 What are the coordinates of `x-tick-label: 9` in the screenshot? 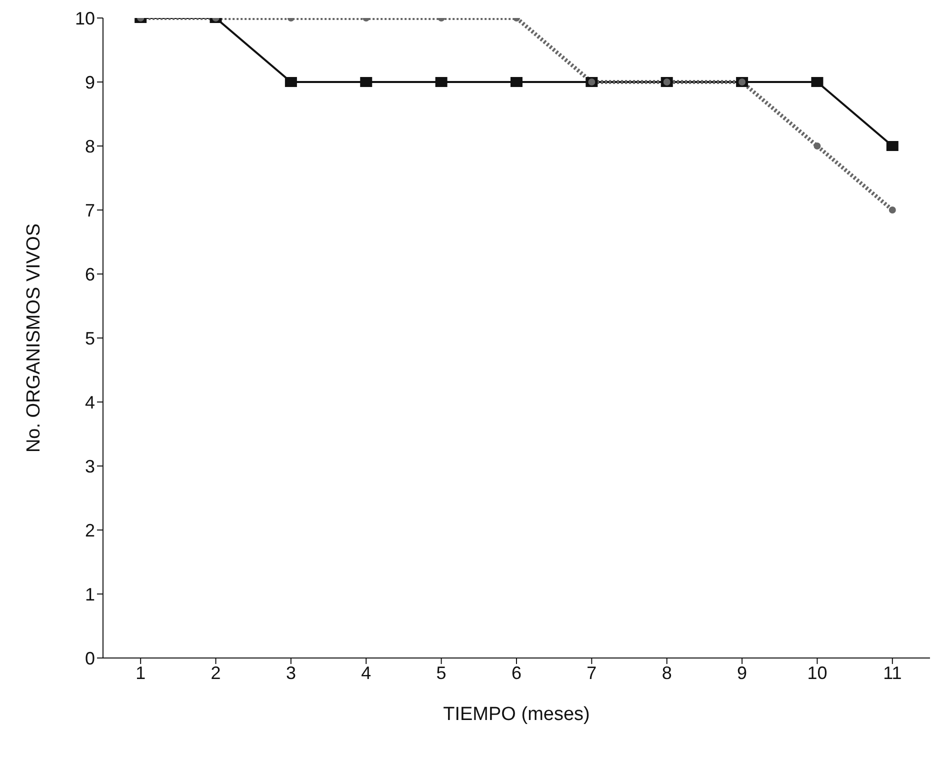 It's located at (742, 672).